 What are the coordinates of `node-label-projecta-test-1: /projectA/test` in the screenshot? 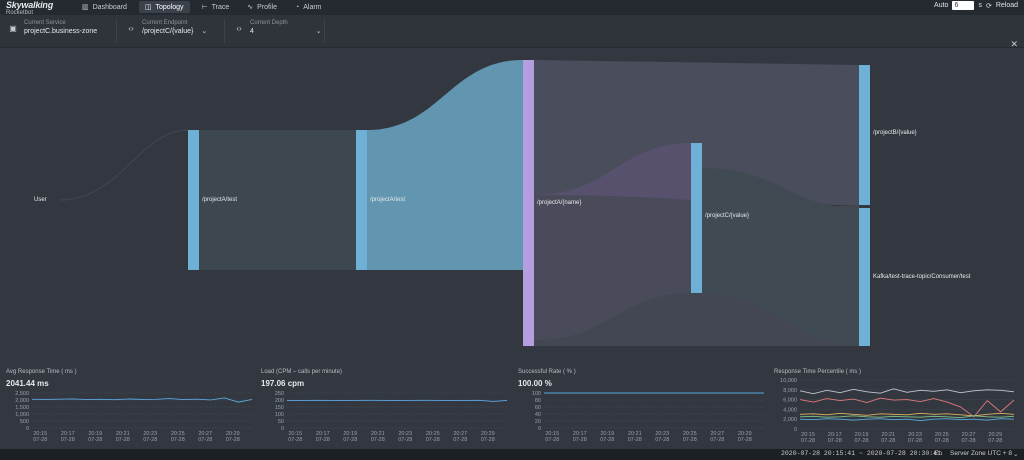 It's located at (220, 200).